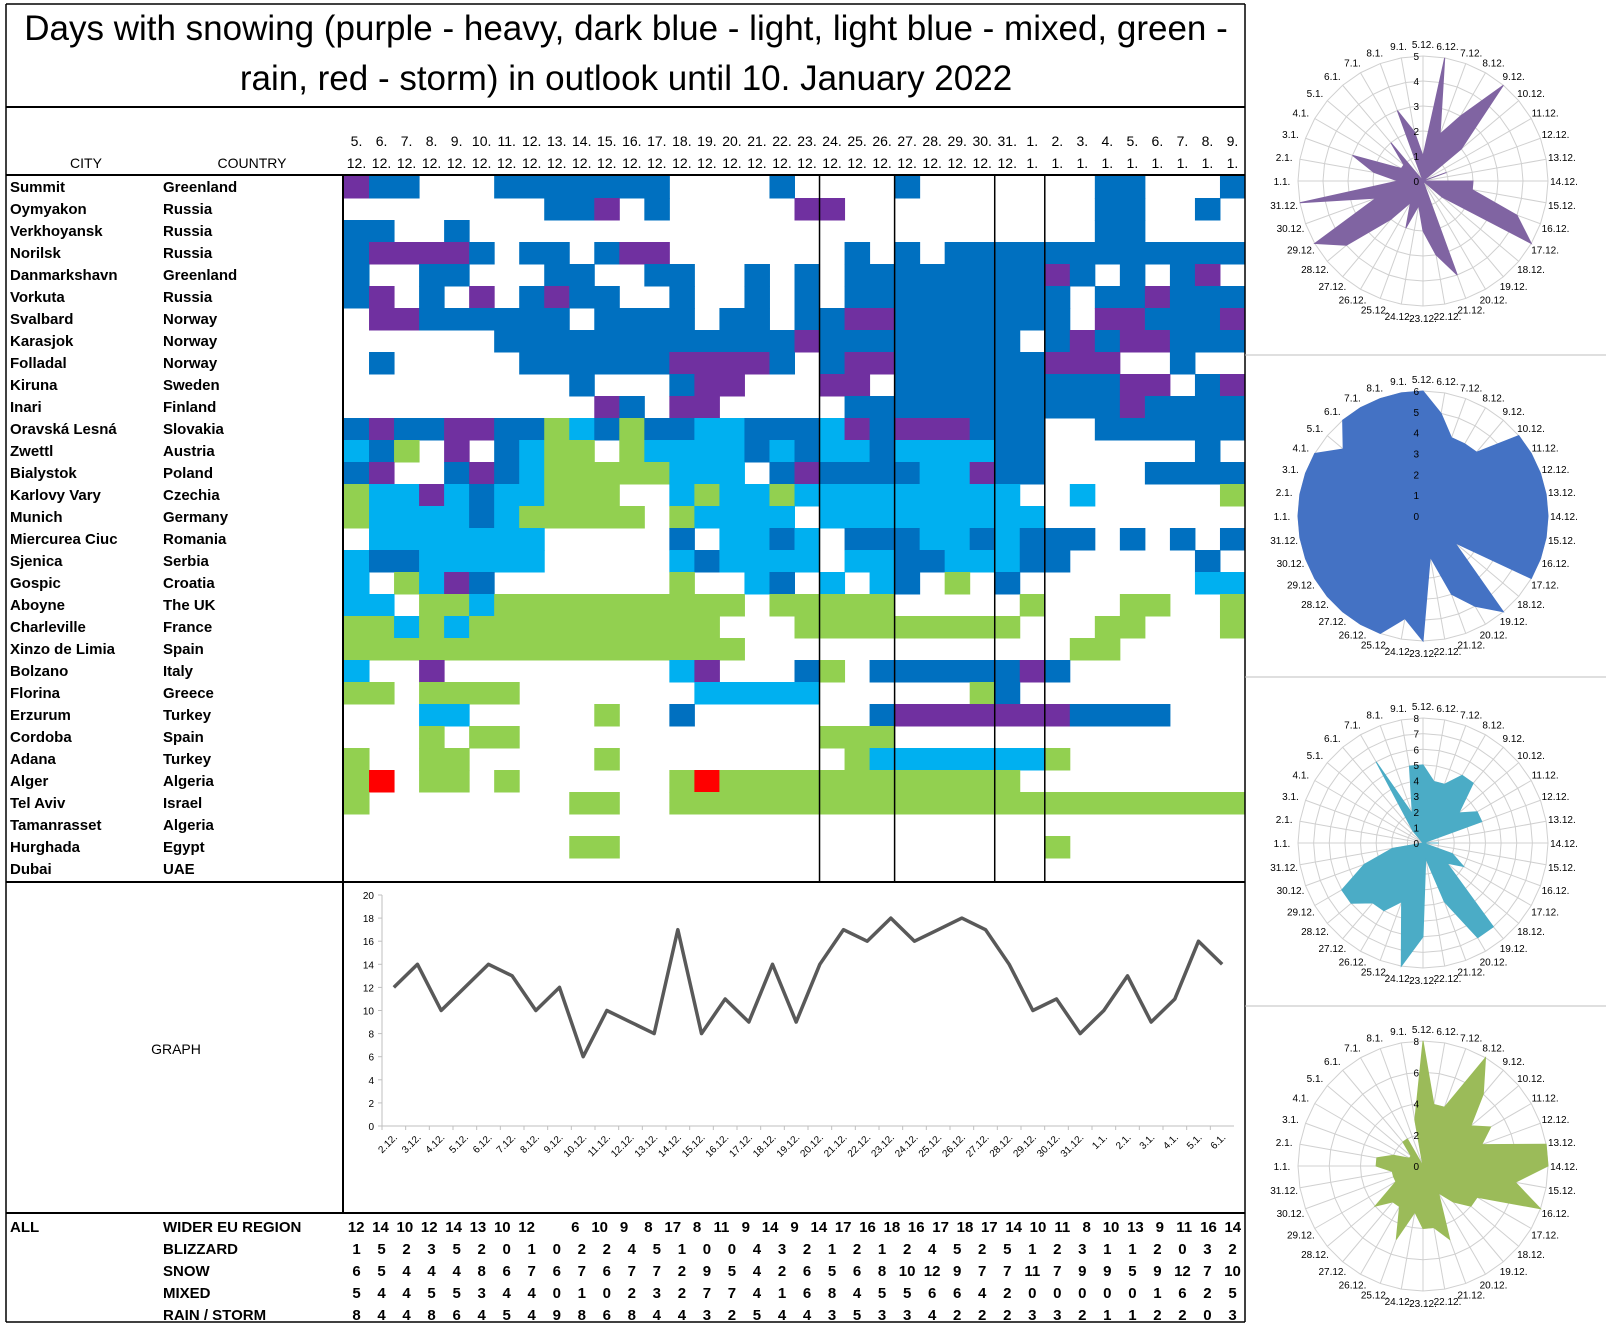 The width and height of the screenshot is (1606, 1326). Describe the element at coordinates (1282, 844) in the screenshot. I see `radar-category-label: 1.1.` at that location.